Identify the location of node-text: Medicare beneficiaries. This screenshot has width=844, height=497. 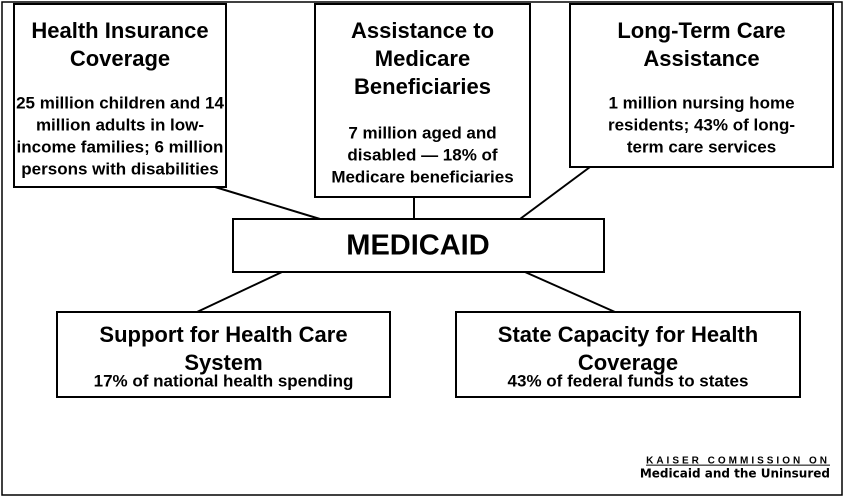
(422, 176).